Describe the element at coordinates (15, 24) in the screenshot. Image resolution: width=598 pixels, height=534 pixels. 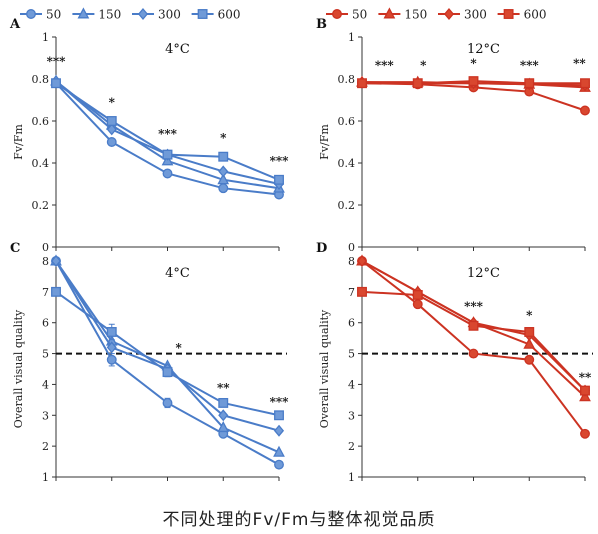
I see `panel-label: A` at that location.